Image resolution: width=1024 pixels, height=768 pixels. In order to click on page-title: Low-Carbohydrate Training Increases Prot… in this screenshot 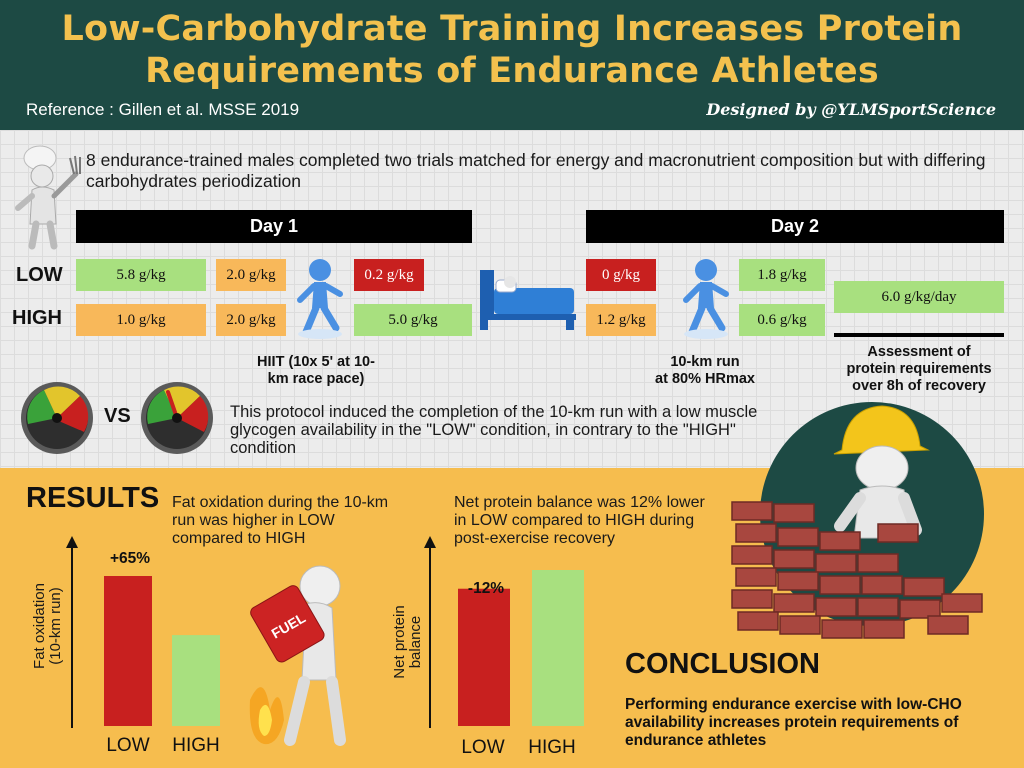, I will do `click(512, 50)`.